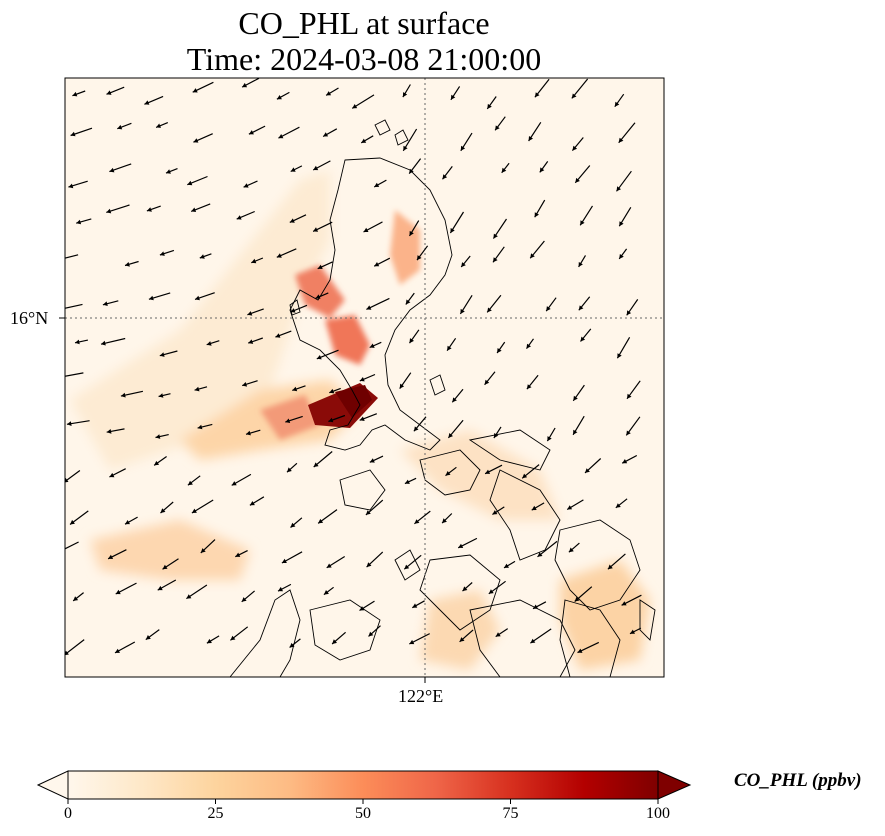 The width and height of the screenshot is (885, 836). I want to click on lat-tick-label: 16°N, so click(29, 318).